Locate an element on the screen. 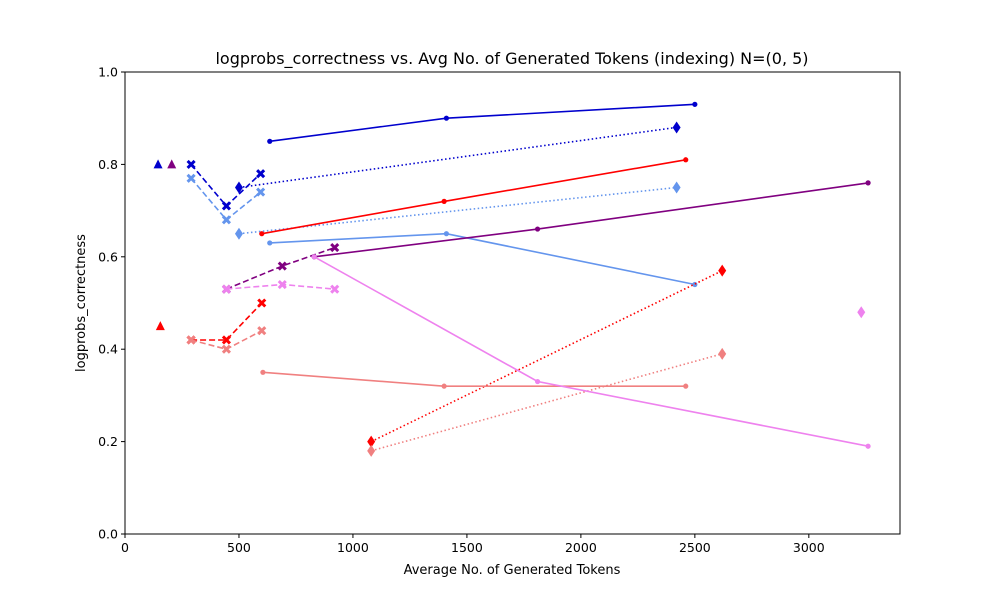  y-tick-label: 0.0 is located at coordinates (108, 534).